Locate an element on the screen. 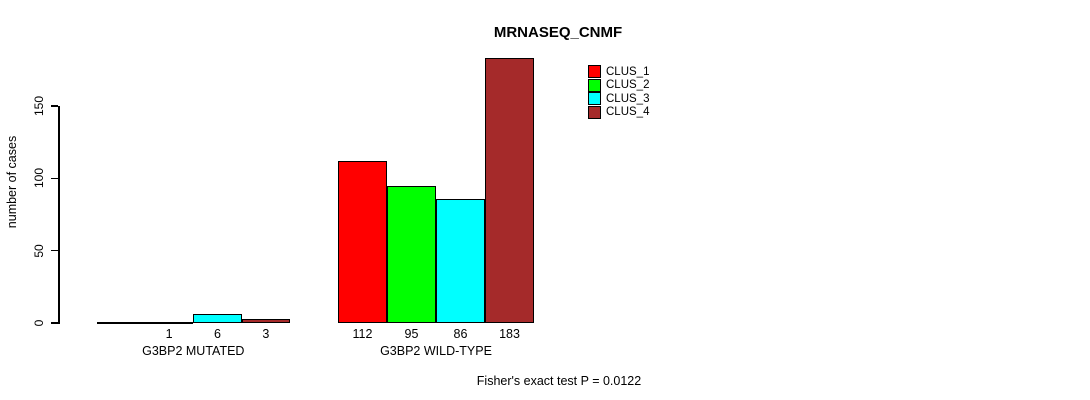 The height and width of the screenshot is (400, 1090). legend: CLUS_1 CLUS_2 CLUS_3 CLUS_4 is located at coordinates (618, 92).